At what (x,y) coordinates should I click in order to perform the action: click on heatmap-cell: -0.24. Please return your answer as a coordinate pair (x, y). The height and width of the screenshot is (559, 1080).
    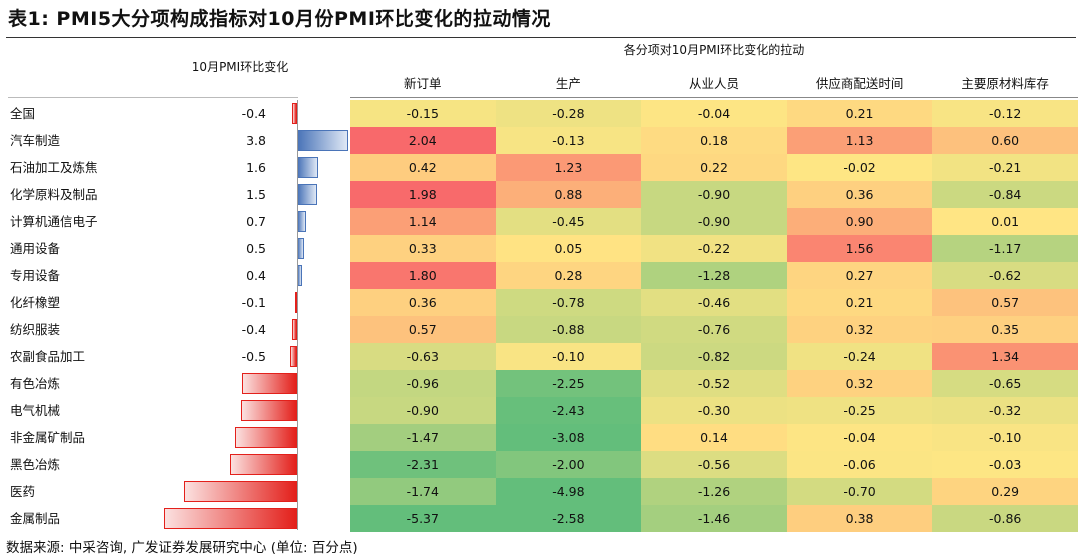
    Looking at the image, I should click on (859, 356).